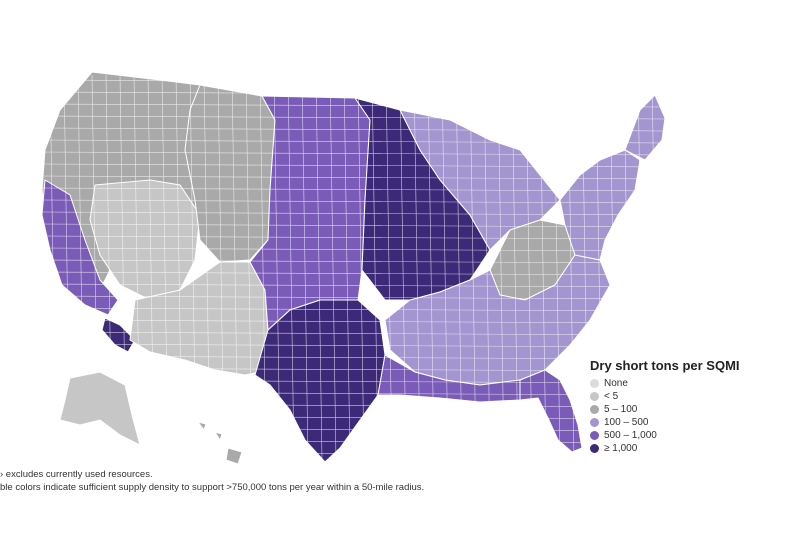 Image resolution: width=810 pixels, height=540 pixels. Describe the element at coordinates (621, 448) in the screenshot. I see `legend-label: ≥ 1,000` at that location.